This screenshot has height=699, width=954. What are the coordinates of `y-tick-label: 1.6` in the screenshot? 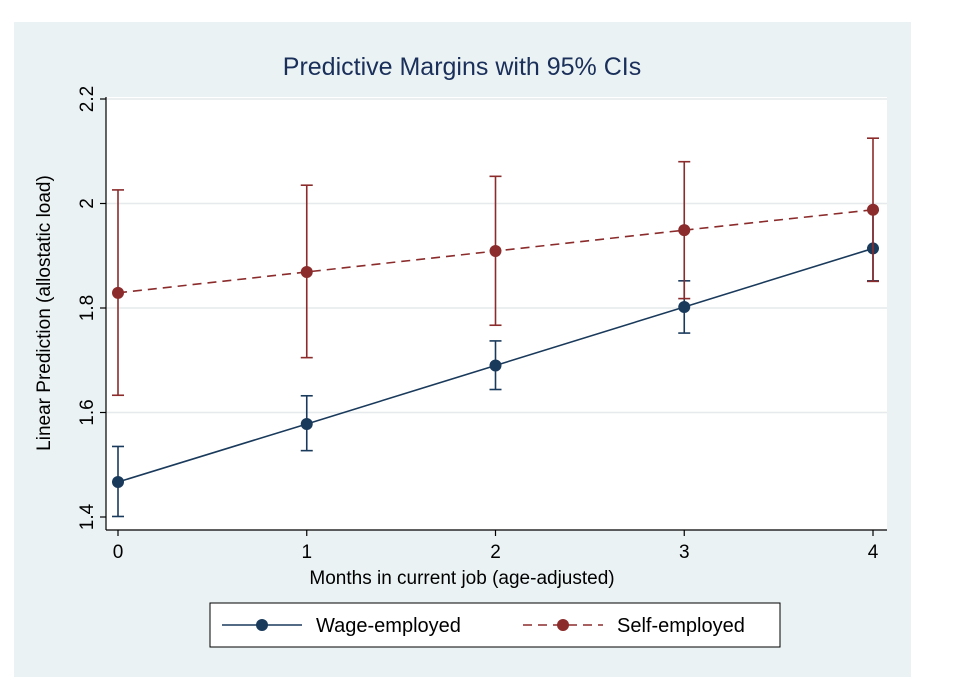 It's located at (87, 412).